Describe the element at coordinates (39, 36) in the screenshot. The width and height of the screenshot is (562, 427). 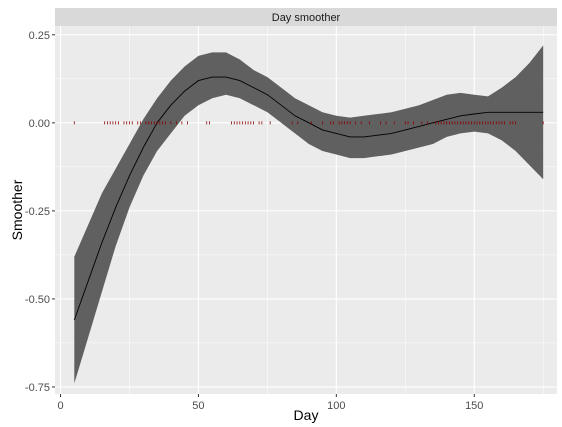
I see `y-tick-label: 0.25` at that location.